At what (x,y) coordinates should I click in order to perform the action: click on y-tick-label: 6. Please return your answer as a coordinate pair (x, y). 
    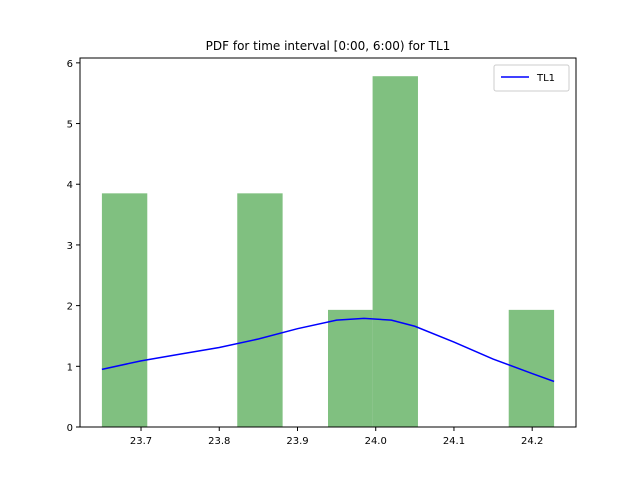
    Looking at the image, I should click on (70, 64).